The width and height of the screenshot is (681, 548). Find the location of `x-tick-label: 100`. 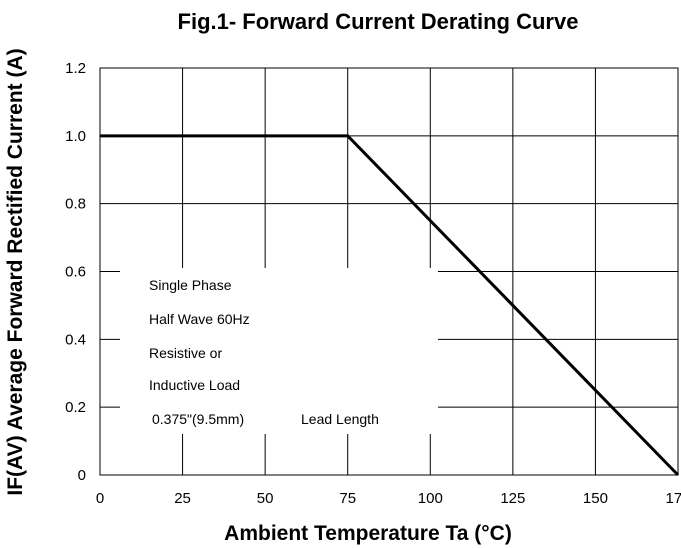

x-tick-label: 100 is located at coordinates (430, 498).